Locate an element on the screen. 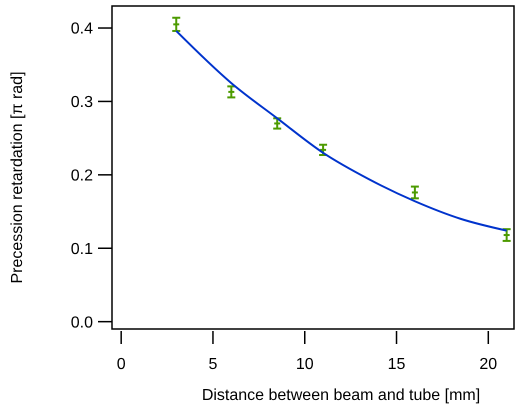 The height and width of the screenshot is (414, 515). y-axis-title: Precession retardation [π rad] is located at coordinates (17, 177).